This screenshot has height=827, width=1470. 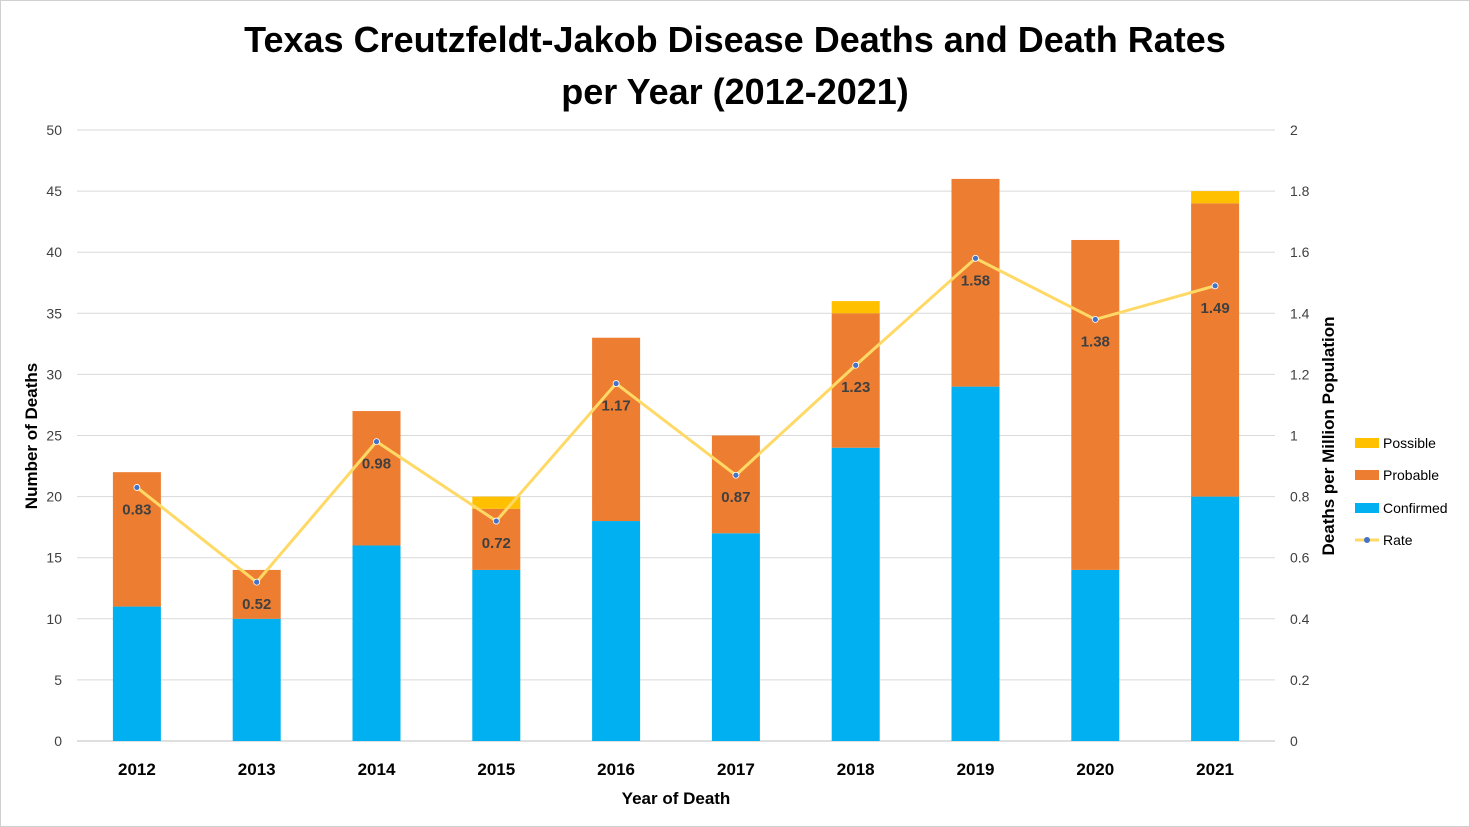 I want to click on x-tick-label: 2013, so click(x=257, y=769).